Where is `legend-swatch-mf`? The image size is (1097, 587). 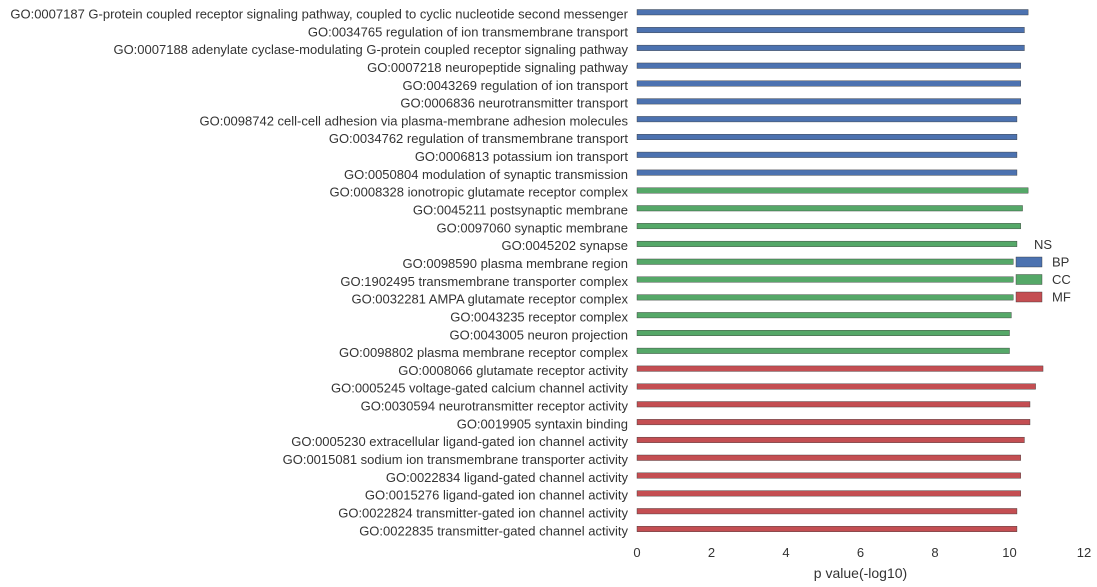
legend-swatch-mf is located at coordinates (1029, 297).